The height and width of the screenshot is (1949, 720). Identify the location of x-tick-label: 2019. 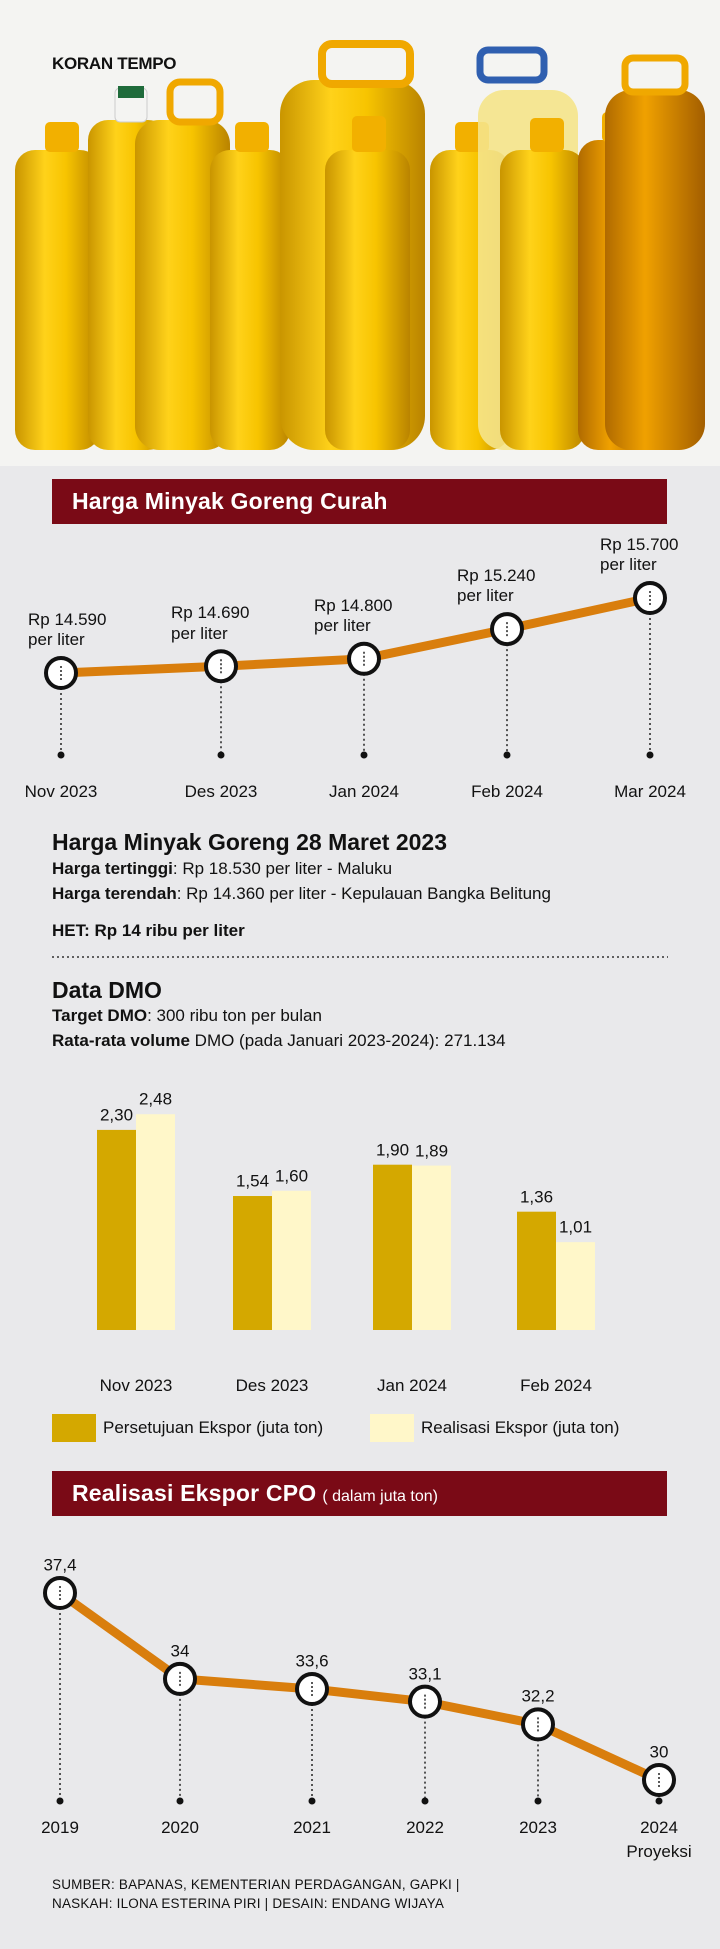
(60, 1827).